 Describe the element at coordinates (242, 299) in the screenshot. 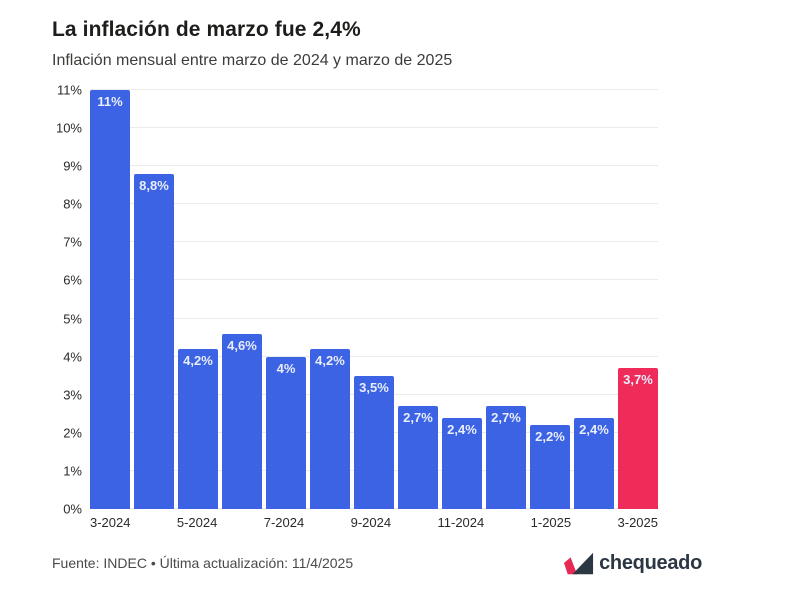

I see `bar-slot: 4,6%` at that location.